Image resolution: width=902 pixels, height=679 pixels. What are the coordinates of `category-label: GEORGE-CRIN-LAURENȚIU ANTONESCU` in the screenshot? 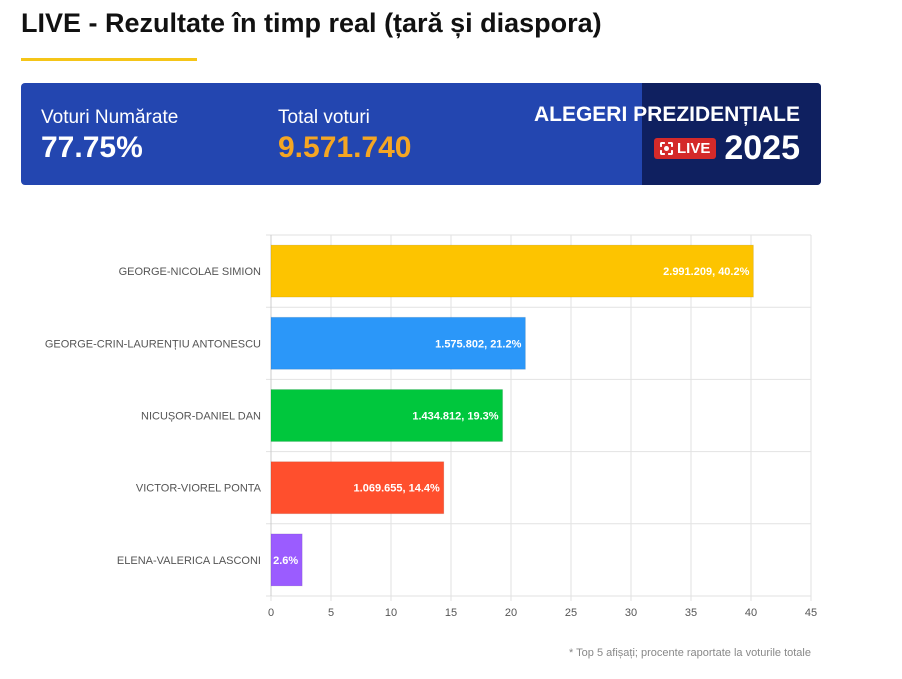 It's located at (153, 344).